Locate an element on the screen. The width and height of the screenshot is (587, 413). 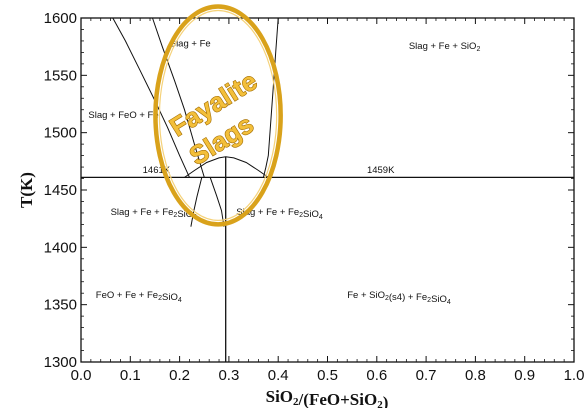
region-label: Slag + FeO + Fe is located at coordinates (123, 115).